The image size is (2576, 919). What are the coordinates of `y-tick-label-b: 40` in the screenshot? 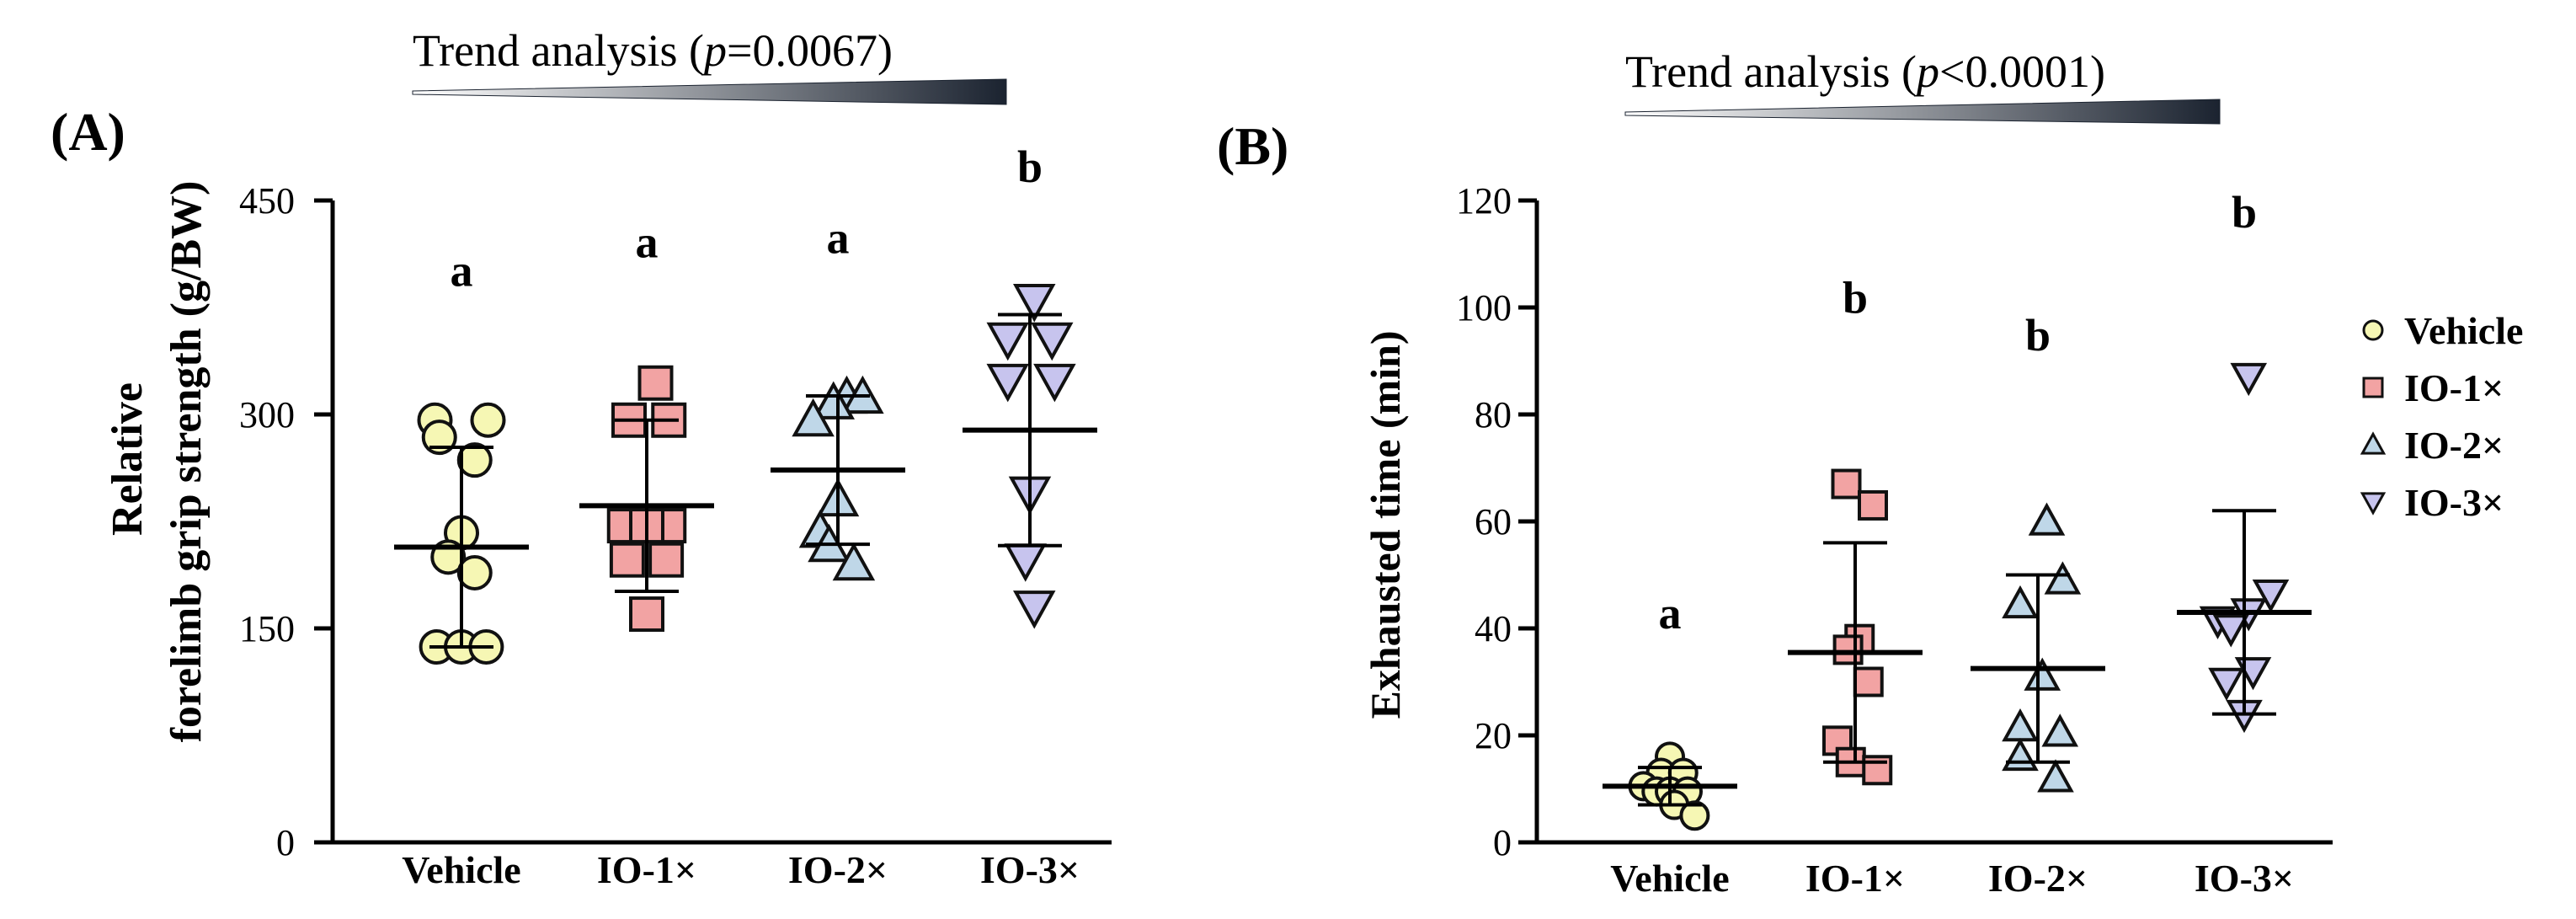 It's located at (1493, 628).